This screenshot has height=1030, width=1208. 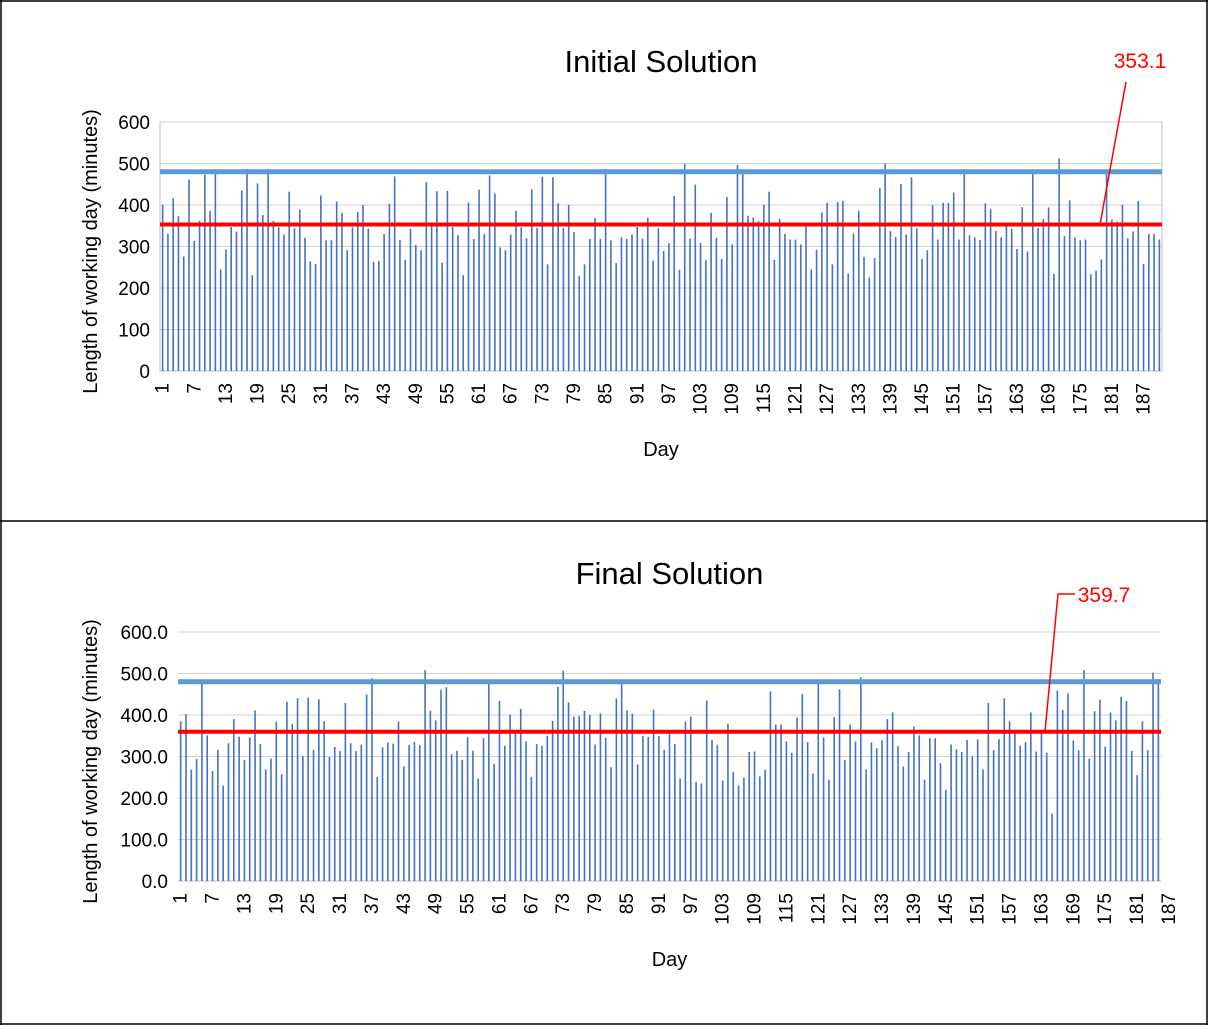 I want to click on y-tick-label: 400, so click(x=134, y=206).